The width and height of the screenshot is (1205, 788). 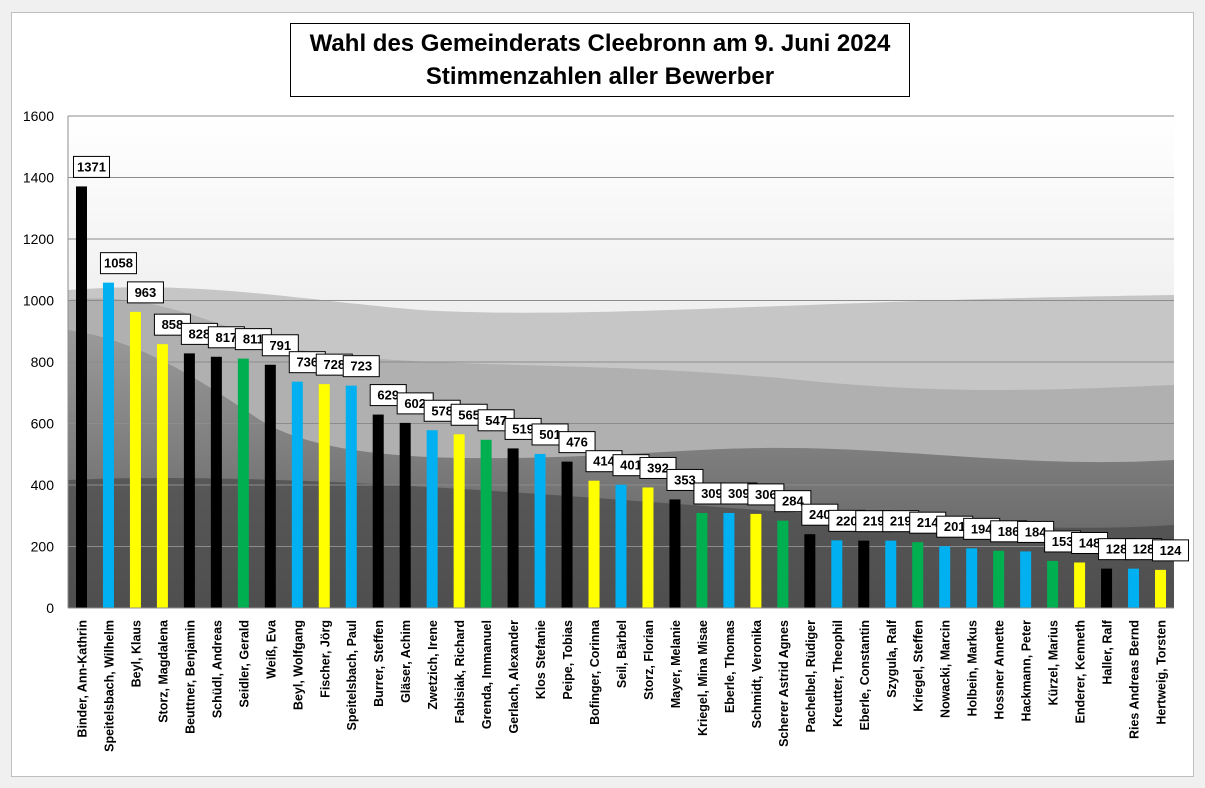 I want to click on x-tick-label: Schmidt, Veronika, so click(x=757, y=673).